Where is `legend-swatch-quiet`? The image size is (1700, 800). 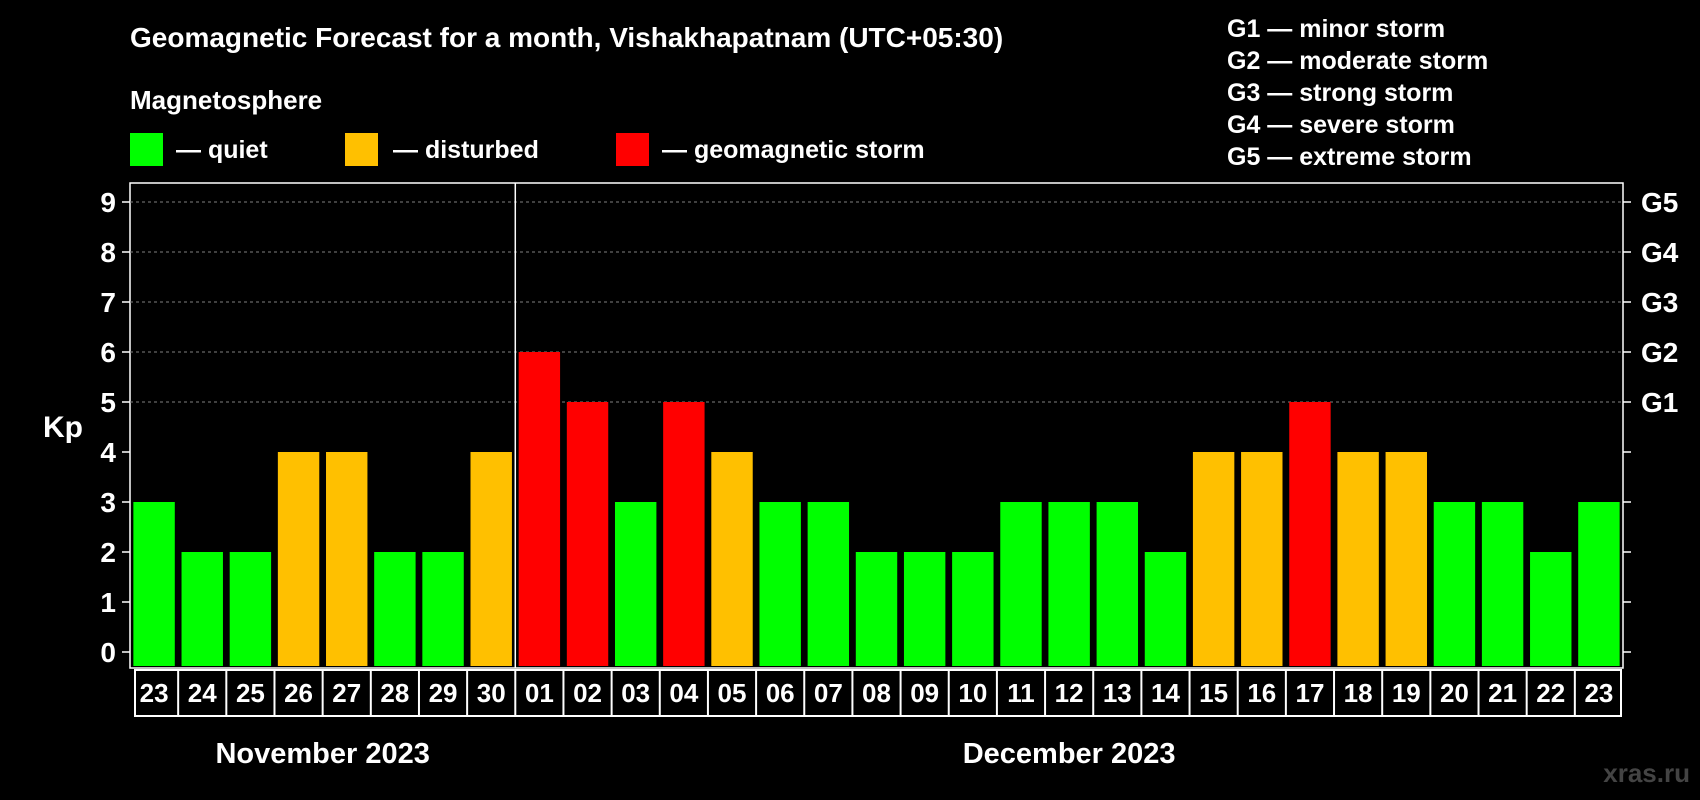 legend-swatch-quiet is located at coordinates (146, 149).